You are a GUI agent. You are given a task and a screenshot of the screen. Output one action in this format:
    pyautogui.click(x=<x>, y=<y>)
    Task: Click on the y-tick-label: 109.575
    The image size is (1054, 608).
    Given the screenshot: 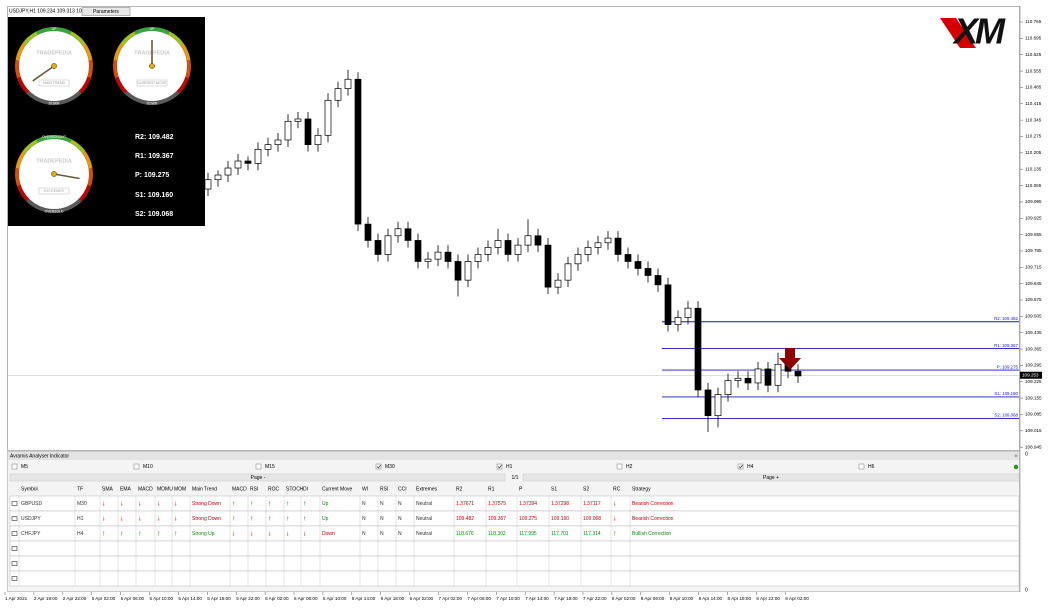 What is the action you would take?
    pyautogui.click(x=1033, y=299)
    